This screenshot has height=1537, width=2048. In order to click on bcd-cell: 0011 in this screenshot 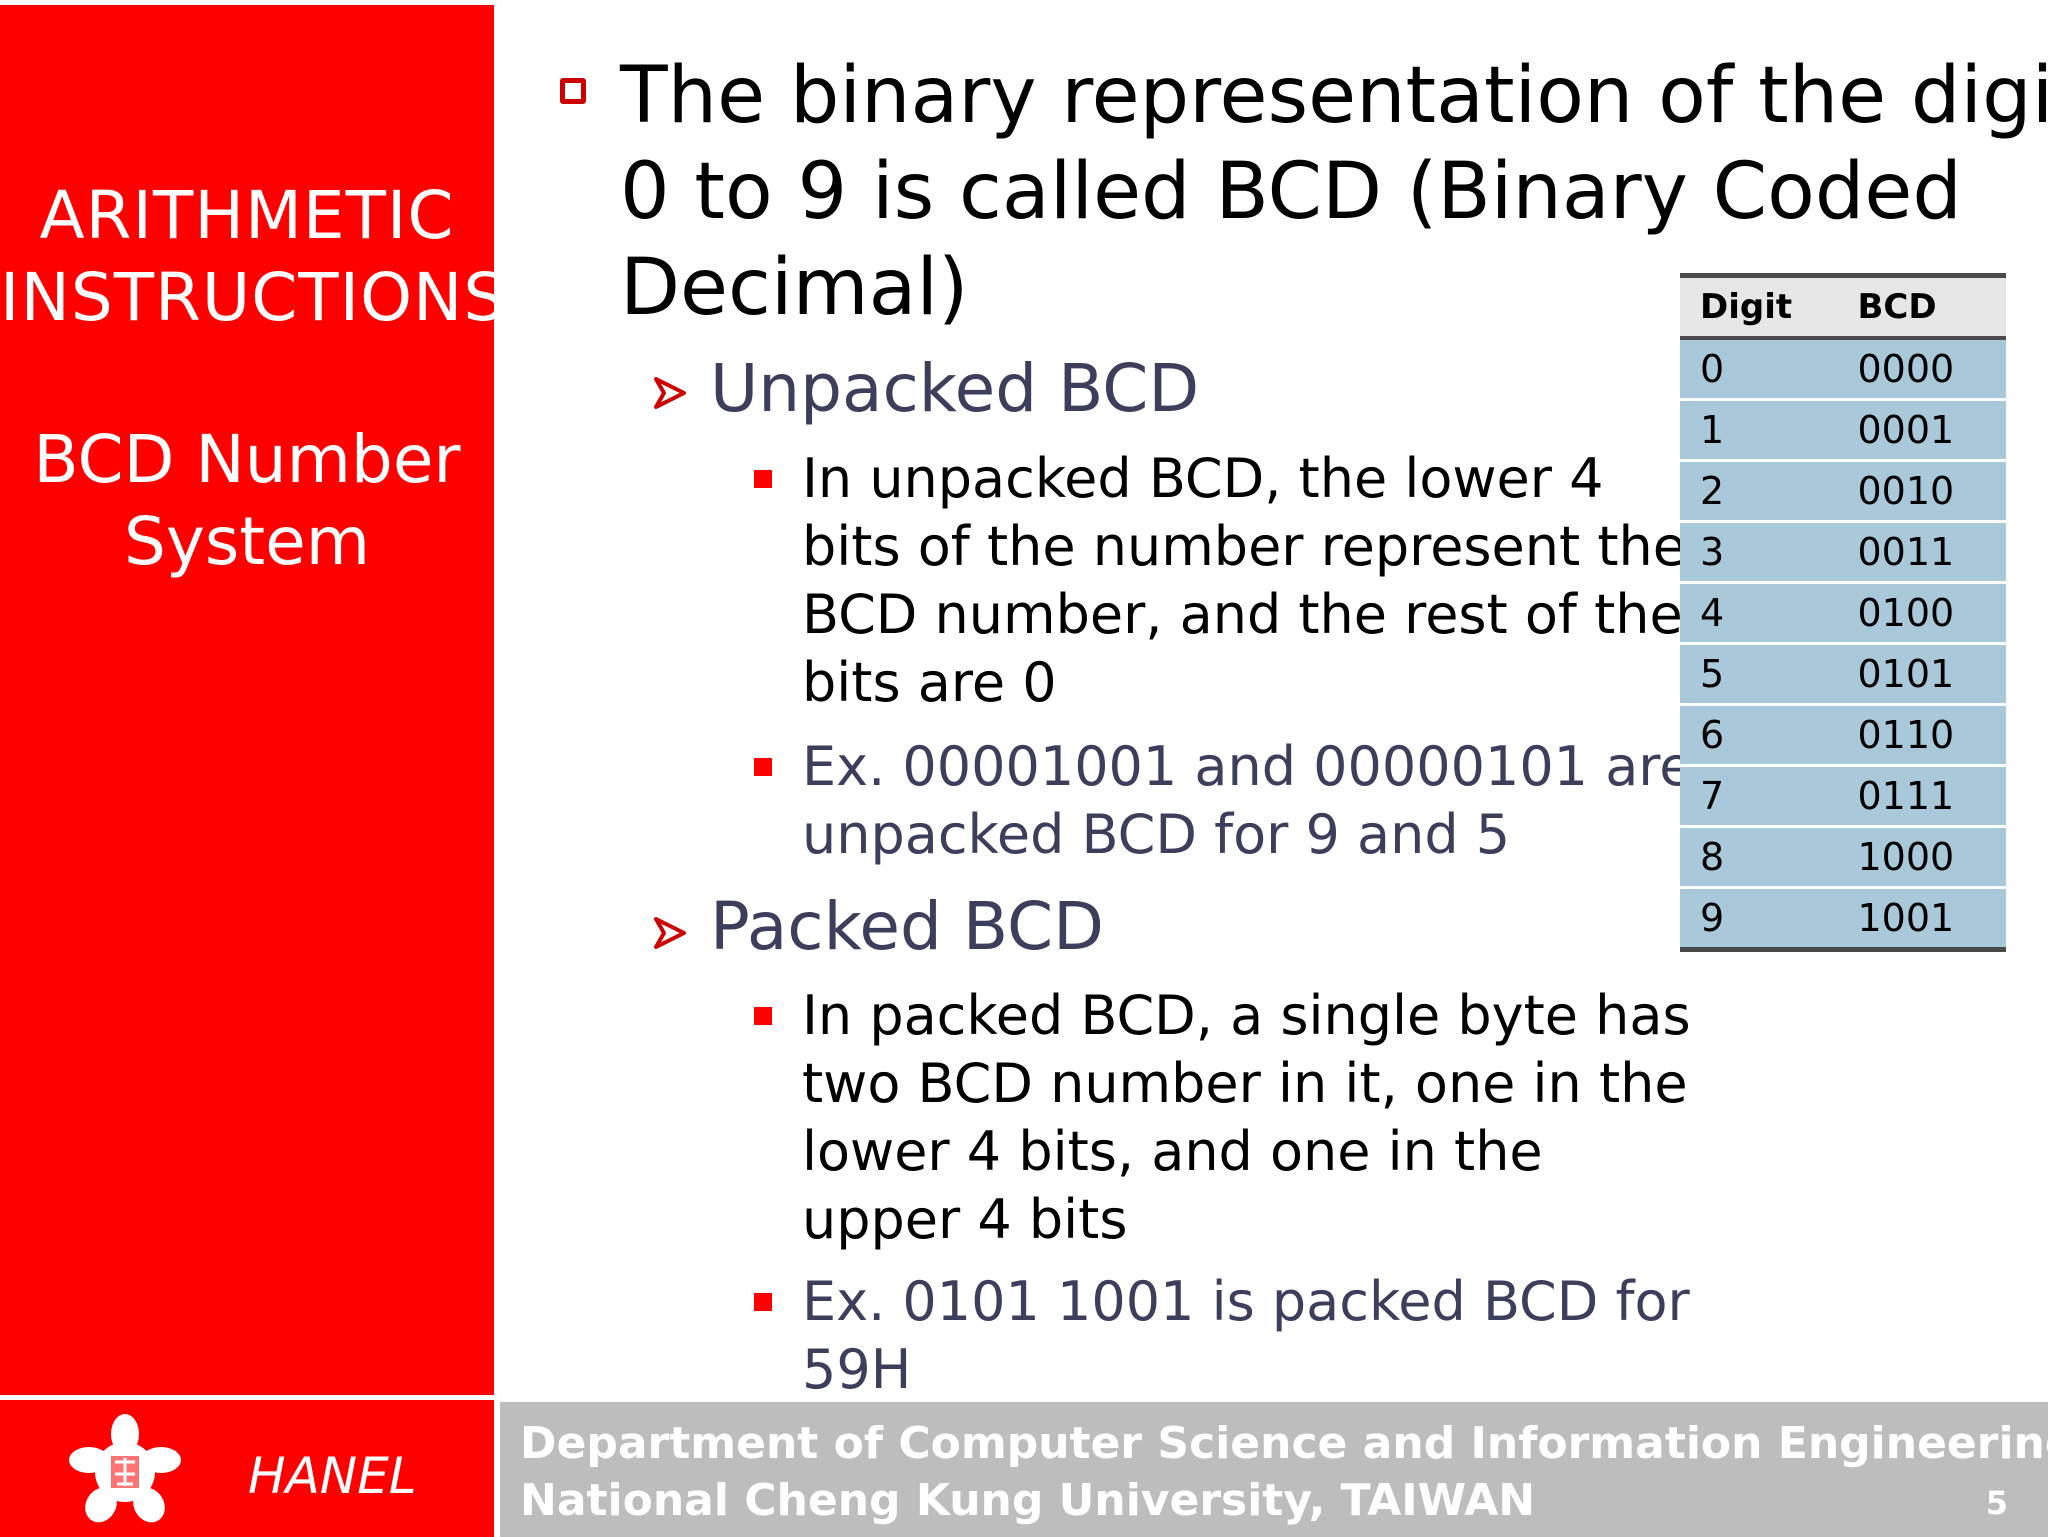, I will do `click(1925, 552)`.